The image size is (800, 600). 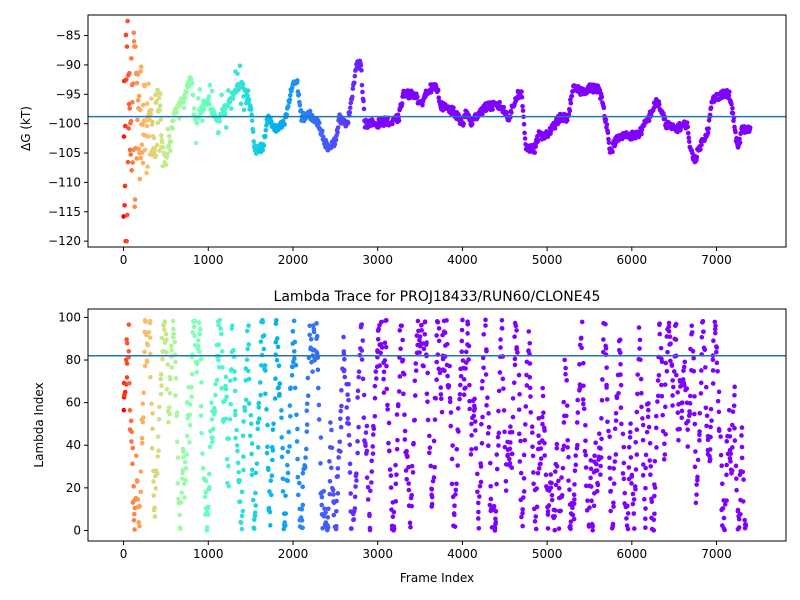 What do you see at coordinates (716, 260) in the screenshot?
I see `top-x-tick-label: 7000` at bounding box center [716, 260].